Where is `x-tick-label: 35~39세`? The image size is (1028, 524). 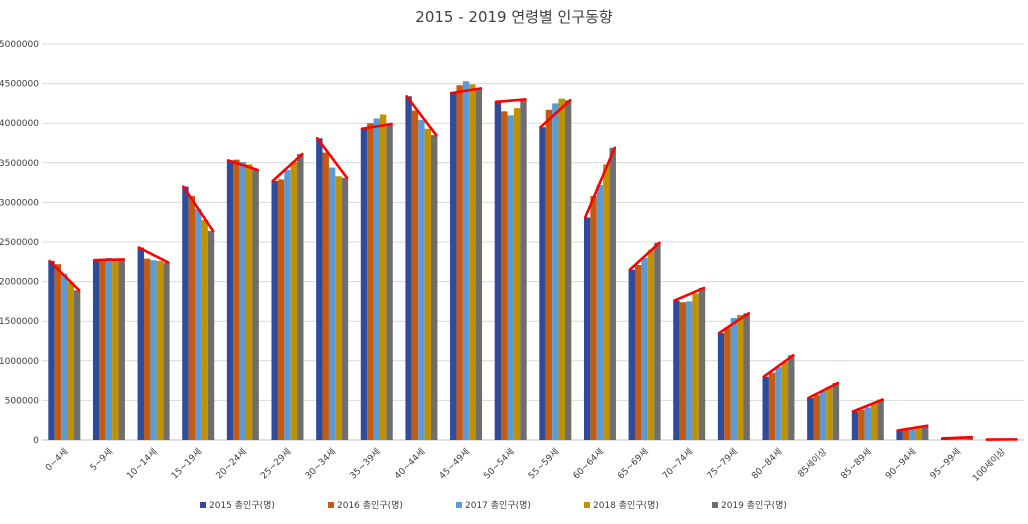
x-tick-label: 35~39세 is located at coordinates (365, 463).